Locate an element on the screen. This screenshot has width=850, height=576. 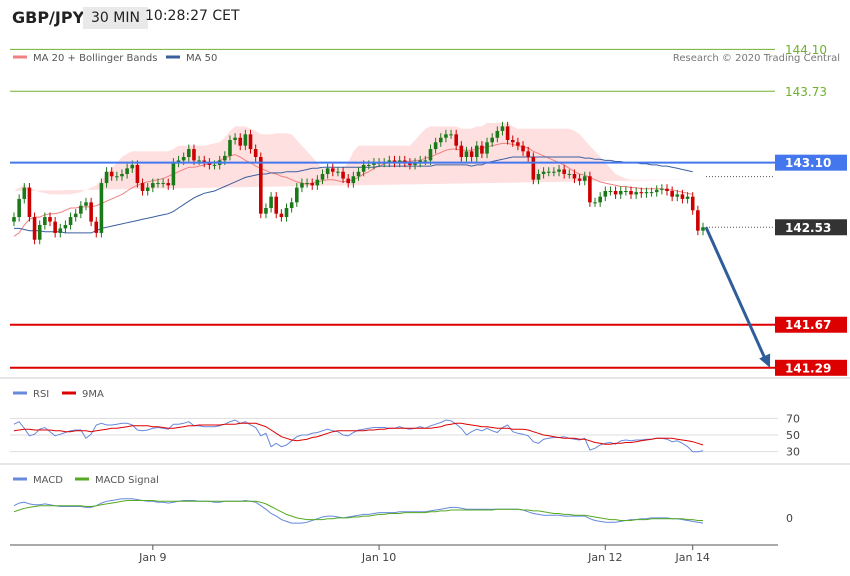
macd-line is located at coordinates (358, 511).